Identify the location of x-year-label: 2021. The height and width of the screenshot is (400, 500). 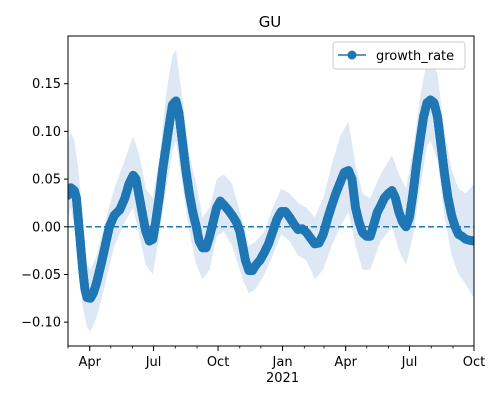
(282, 378).